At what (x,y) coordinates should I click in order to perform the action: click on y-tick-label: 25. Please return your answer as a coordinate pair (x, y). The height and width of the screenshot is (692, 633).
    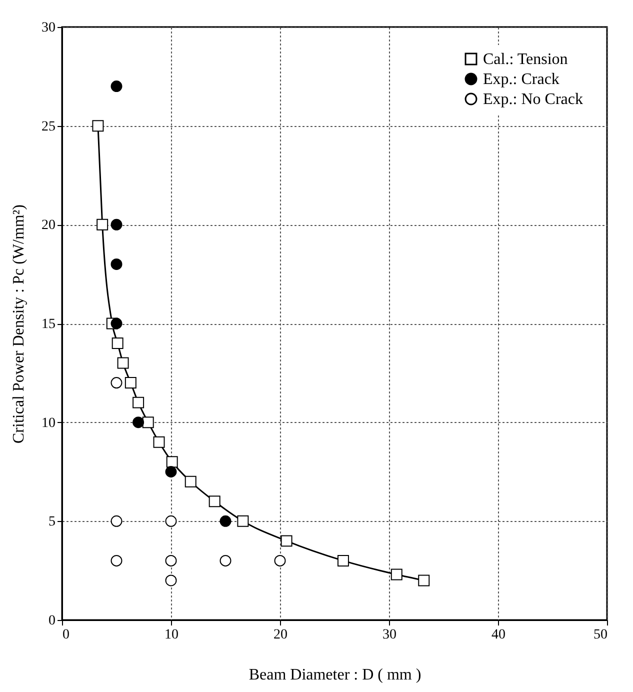
    Looking at the image, I should click on (49, 126).